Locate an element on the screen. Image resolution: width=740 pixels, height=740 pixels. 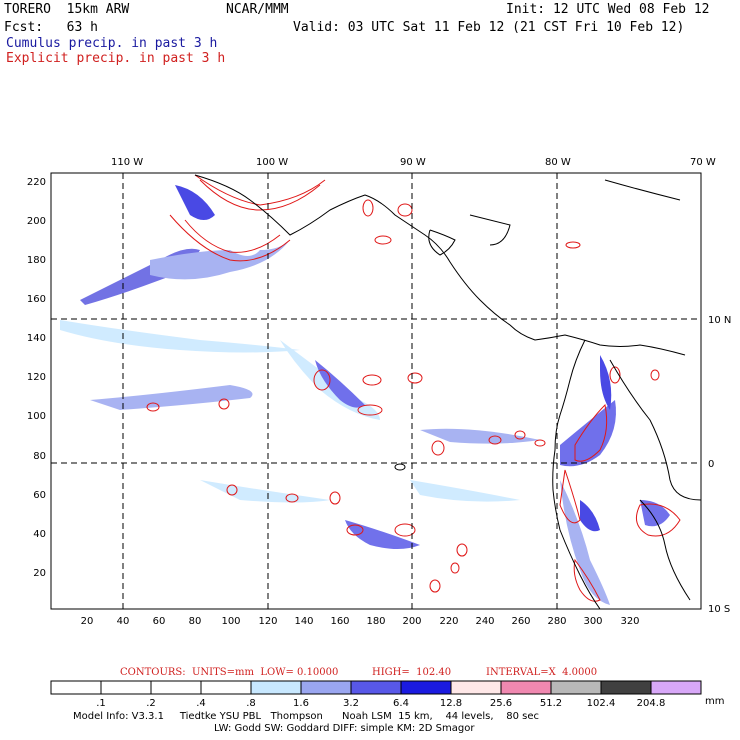
colorbar: .1 .2 .4 .8 1.6 3.2 6.4 12.8 25.6 51.2 102.4 204.8 is located at coordinates (376, 694).